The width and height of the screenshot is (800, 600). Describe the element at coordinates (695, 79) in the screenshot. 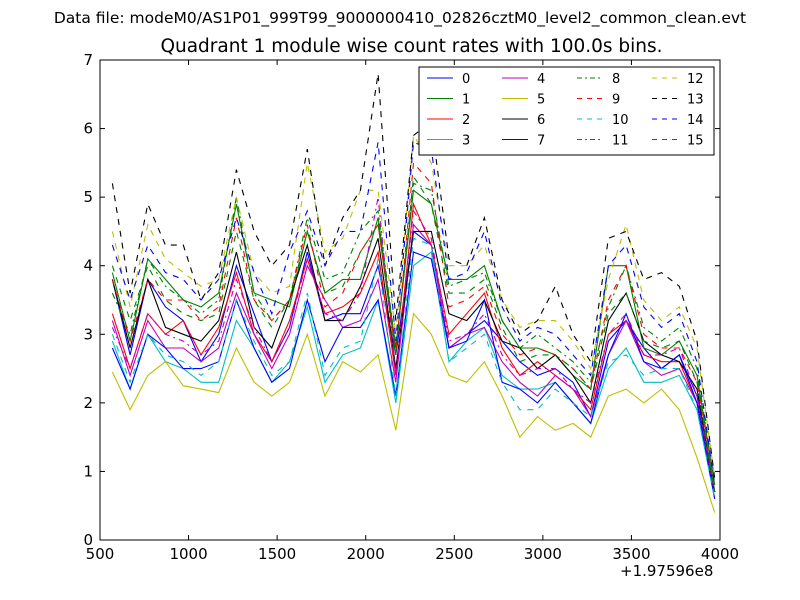

I see `legend-label: 12` at that location.